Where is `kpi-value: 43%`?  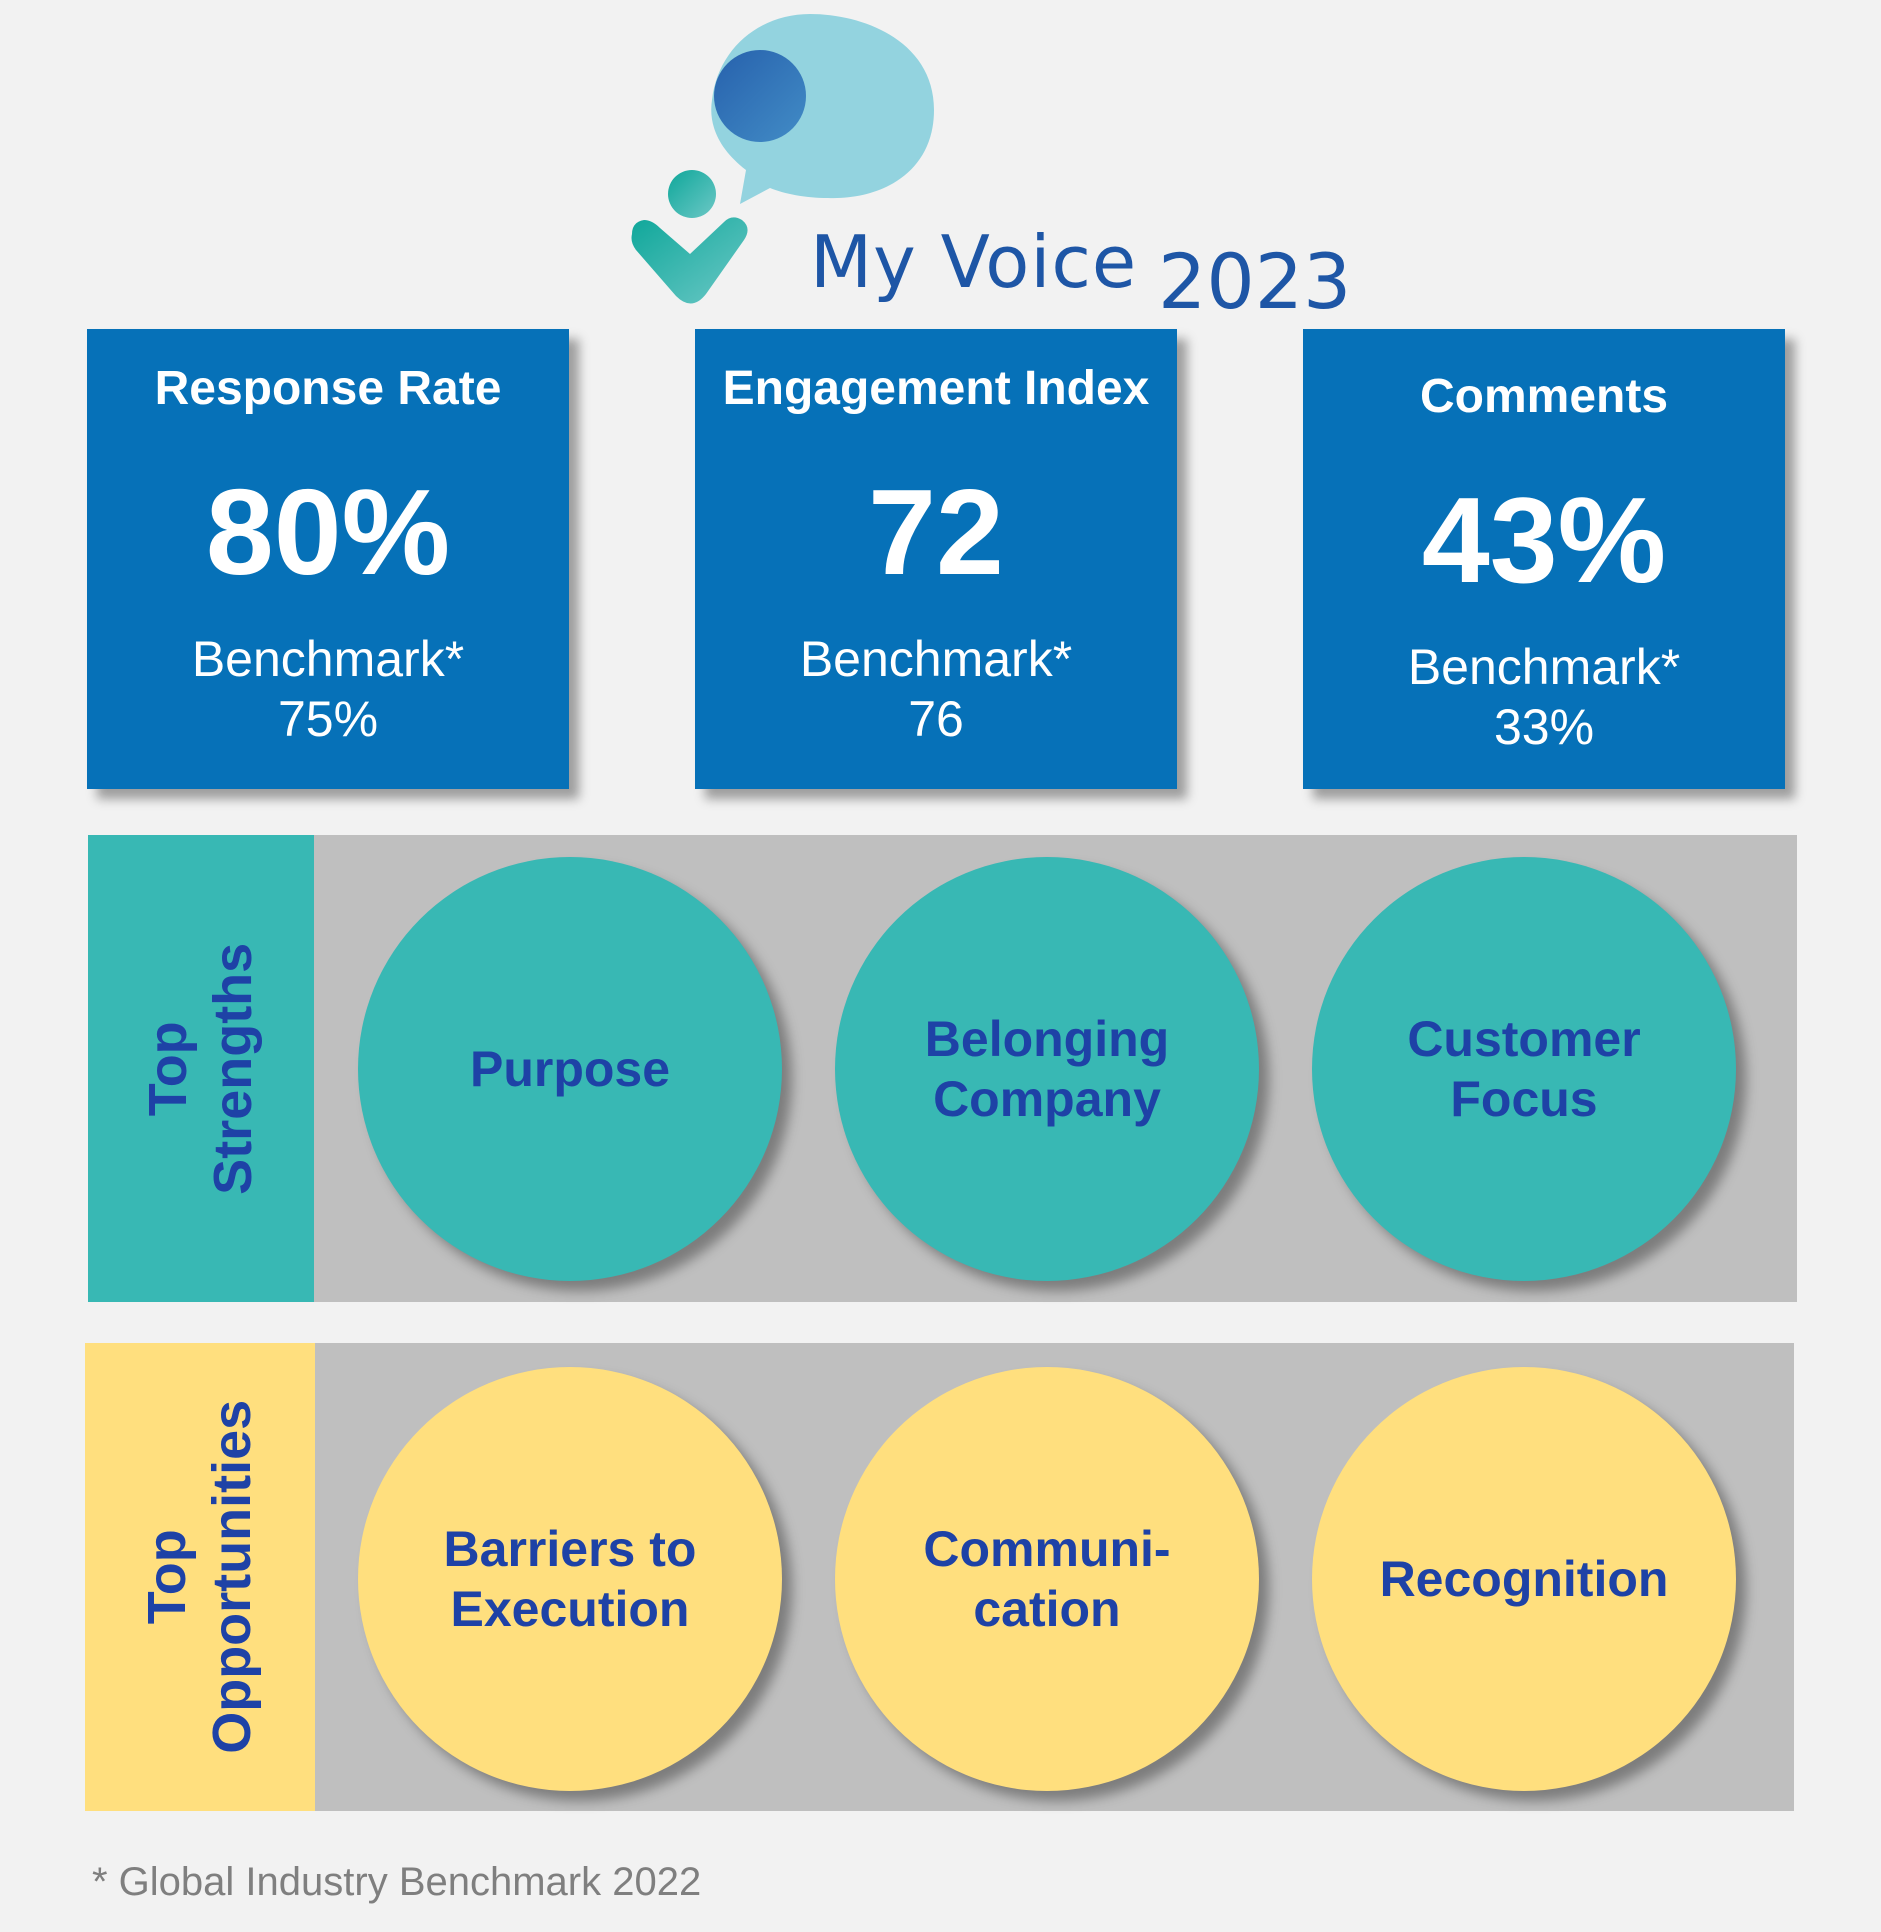 kpi-value: 43% is located at coordinates (1544, 540).